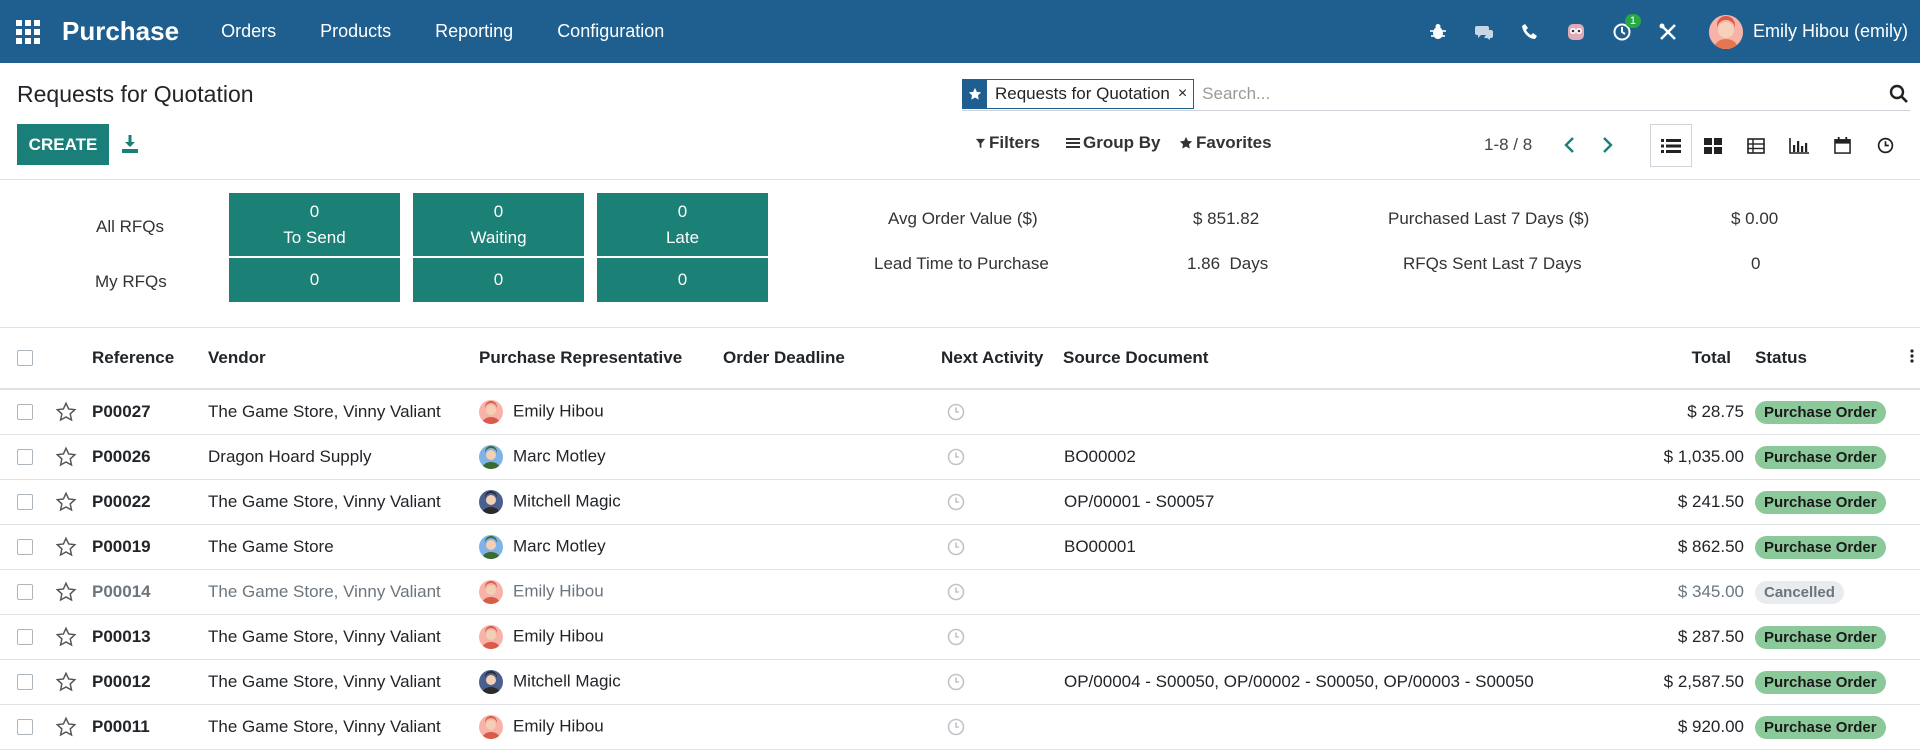 The width and height of the screenshot is (1920, 750). What do you see at coordinates (28, 31) in the screenshot?
I see `apps-grid-icon` at bounding box center [28, 31].